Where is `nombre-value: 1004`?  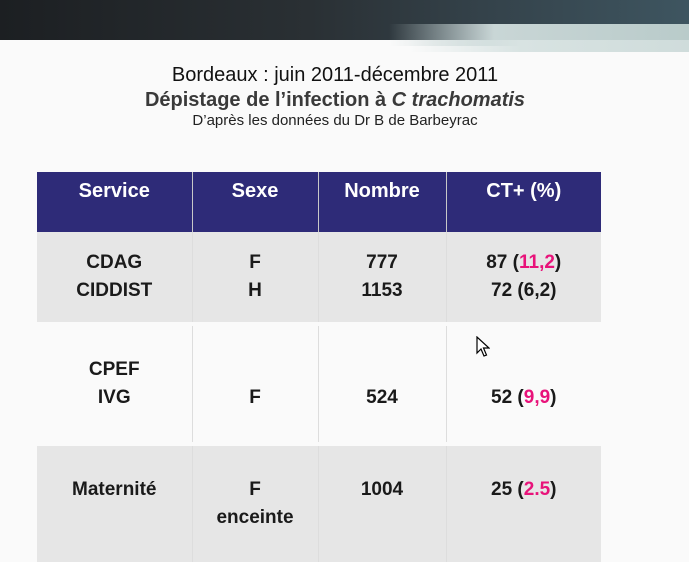 nombre-value: 1004 is located at coordinates (382, 489).